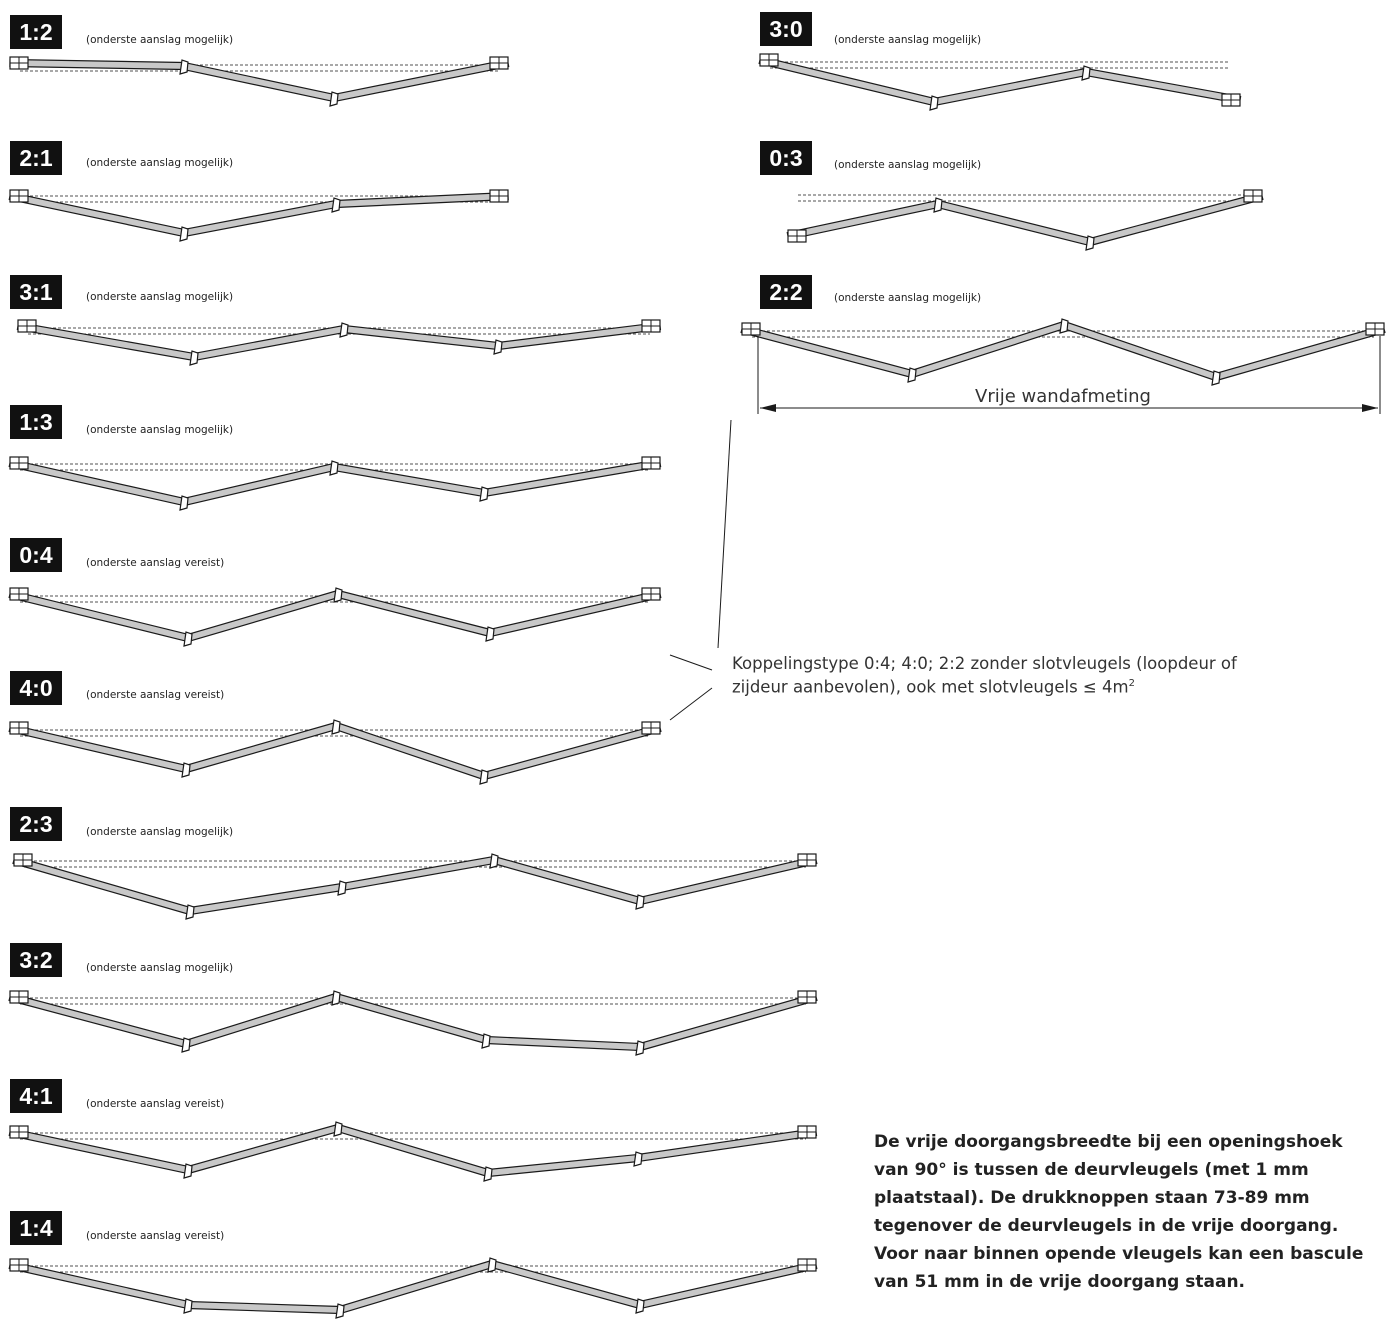 This screenshot has height=1320, width=1387. What do you see at coordinates (786, 292) in the screenshot?
I see `badge-2-2: 2:2` at bounding box center [786, 292].